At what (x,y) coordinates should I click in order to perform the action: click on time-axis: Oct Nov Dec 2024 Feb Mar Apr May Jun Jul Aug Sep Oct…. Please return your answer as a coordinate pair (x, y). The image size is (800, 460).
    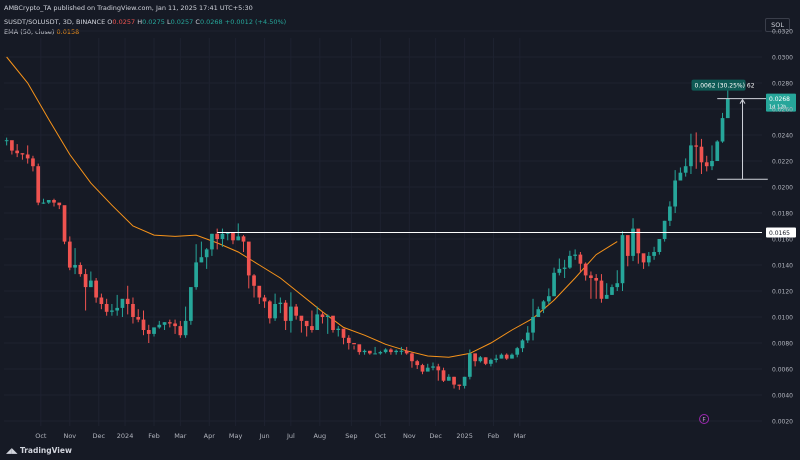
    Looking at the image, I should click on (280, 436).